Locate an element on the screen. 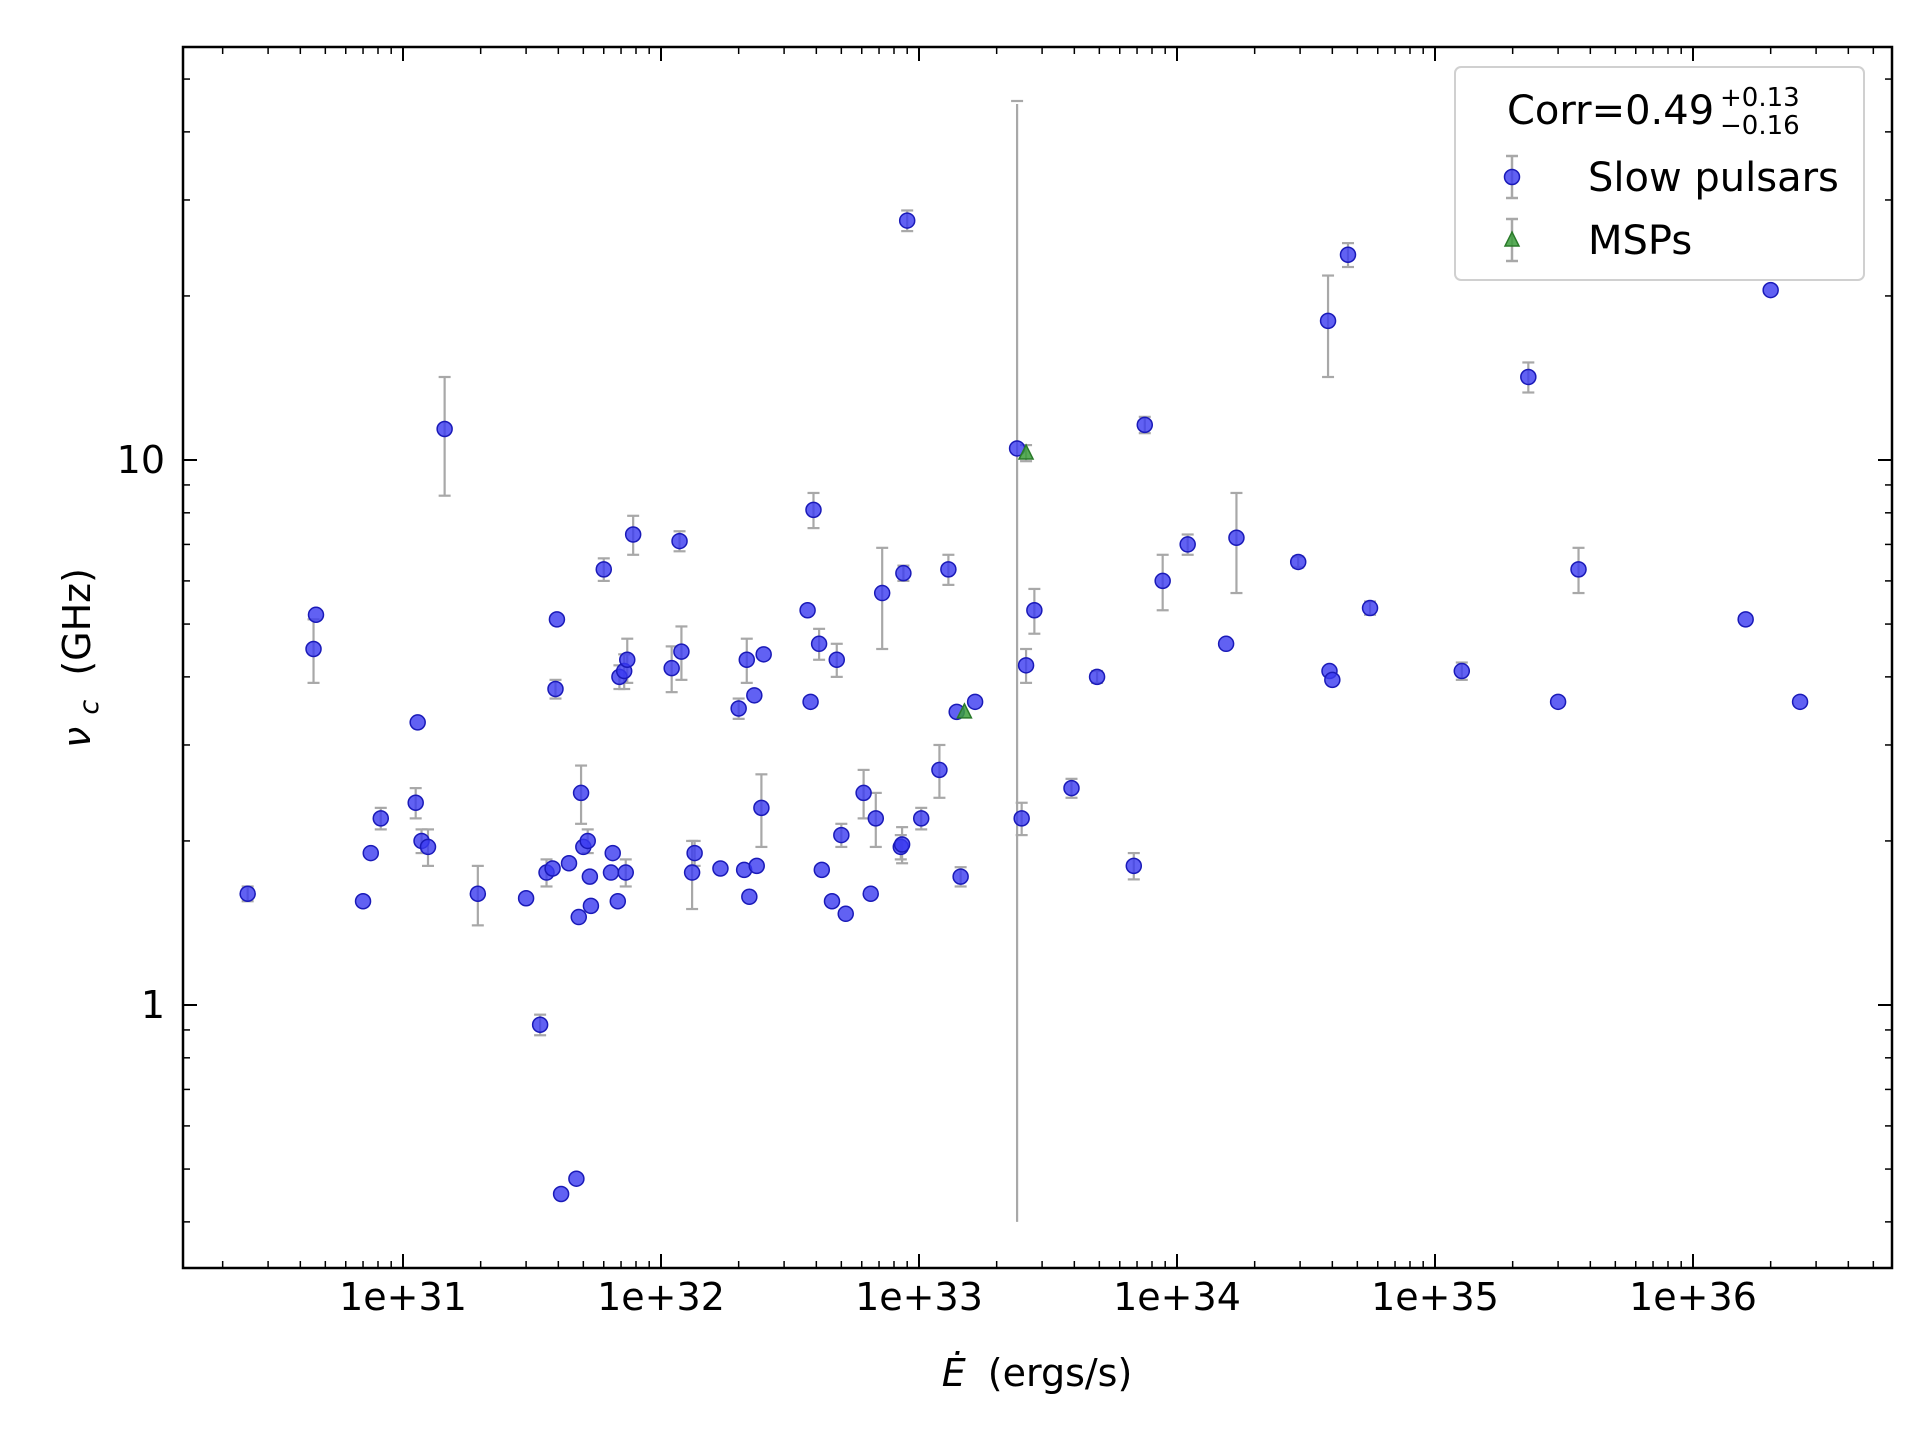 The height and width of the screenshot is (1440, 1920). legend-msp-marker is located at coordinates (1512, 238).